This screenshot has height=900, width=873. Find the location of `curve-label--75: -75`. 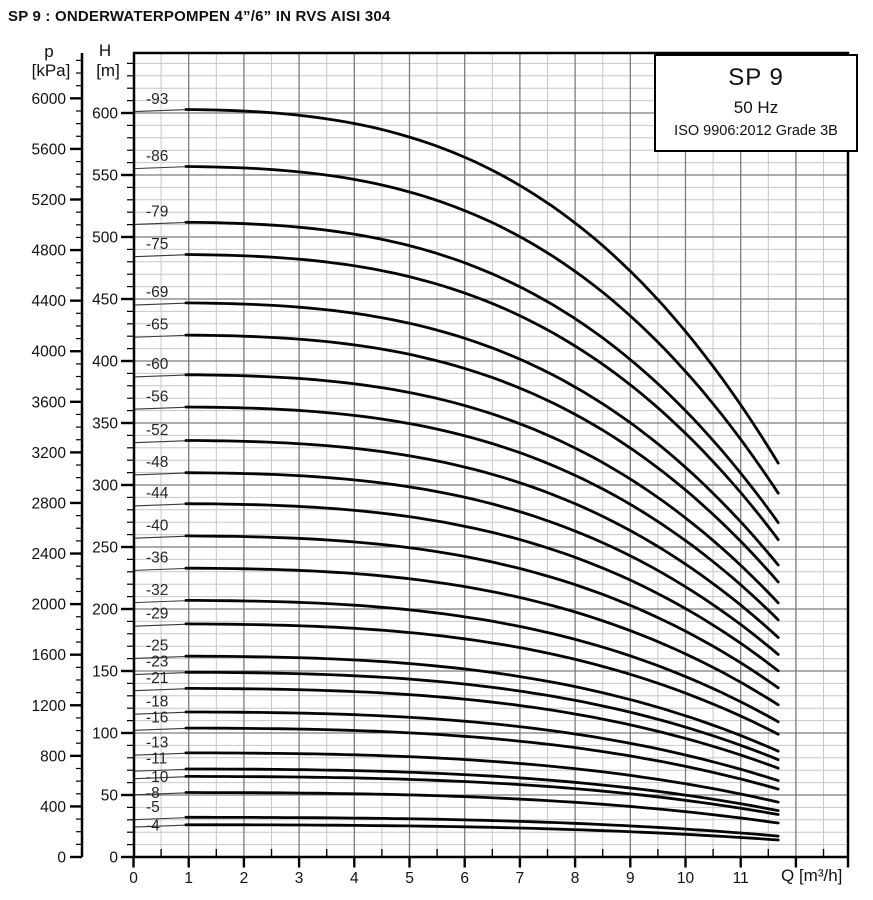

curve-label--75: -75 is located at coordinates (157, 244).